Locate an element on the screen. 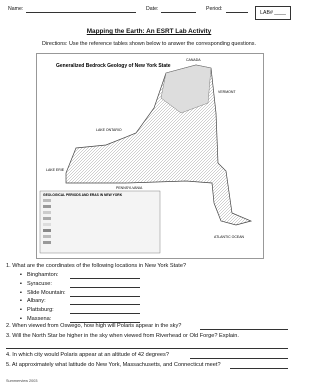 This screenshot has height=386, width=320. question-number: 1. is located at coordinates (8, 266).